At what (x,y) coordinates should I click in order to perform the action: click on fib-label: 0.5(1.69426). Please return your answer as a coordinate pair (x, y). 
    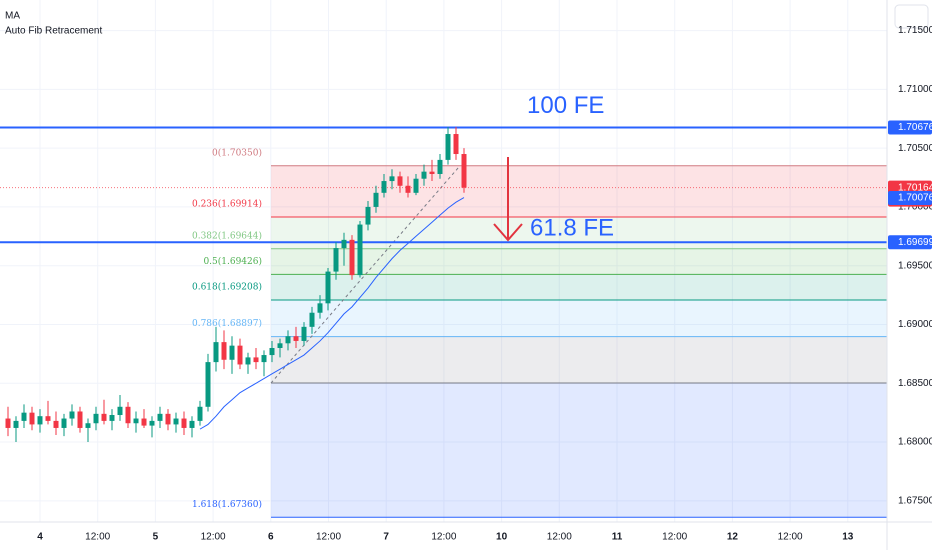
    Looking at the image, I should click on (232, 261).